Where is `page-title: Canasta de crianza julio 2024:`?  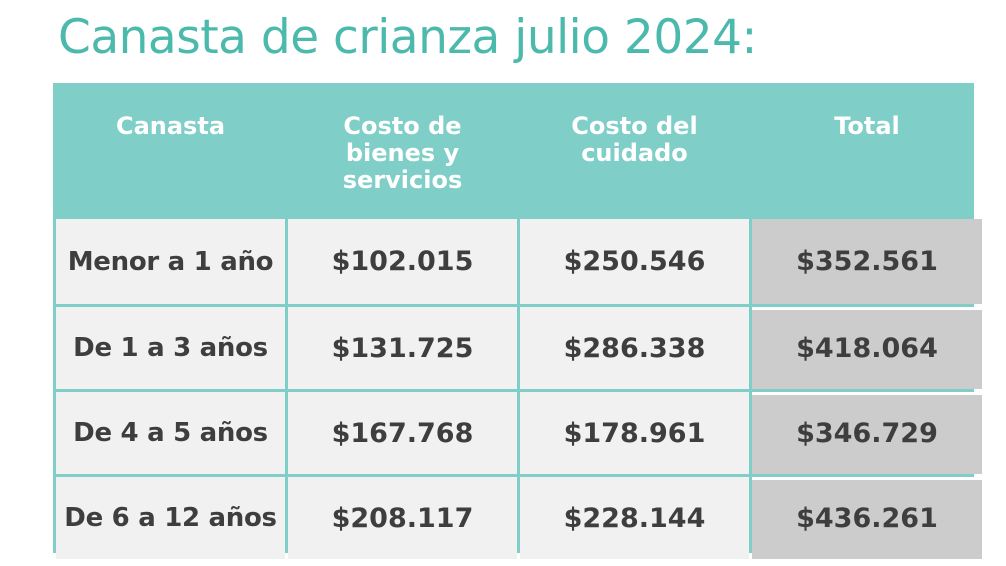
page-title: Canasta de crianza julio 2024: is located at coordinates (407, 37).